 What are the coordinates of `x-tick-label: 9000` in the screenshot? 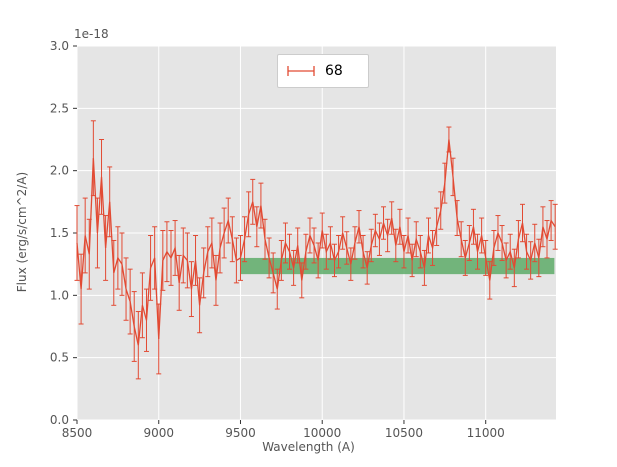 It's located at (158, 433).